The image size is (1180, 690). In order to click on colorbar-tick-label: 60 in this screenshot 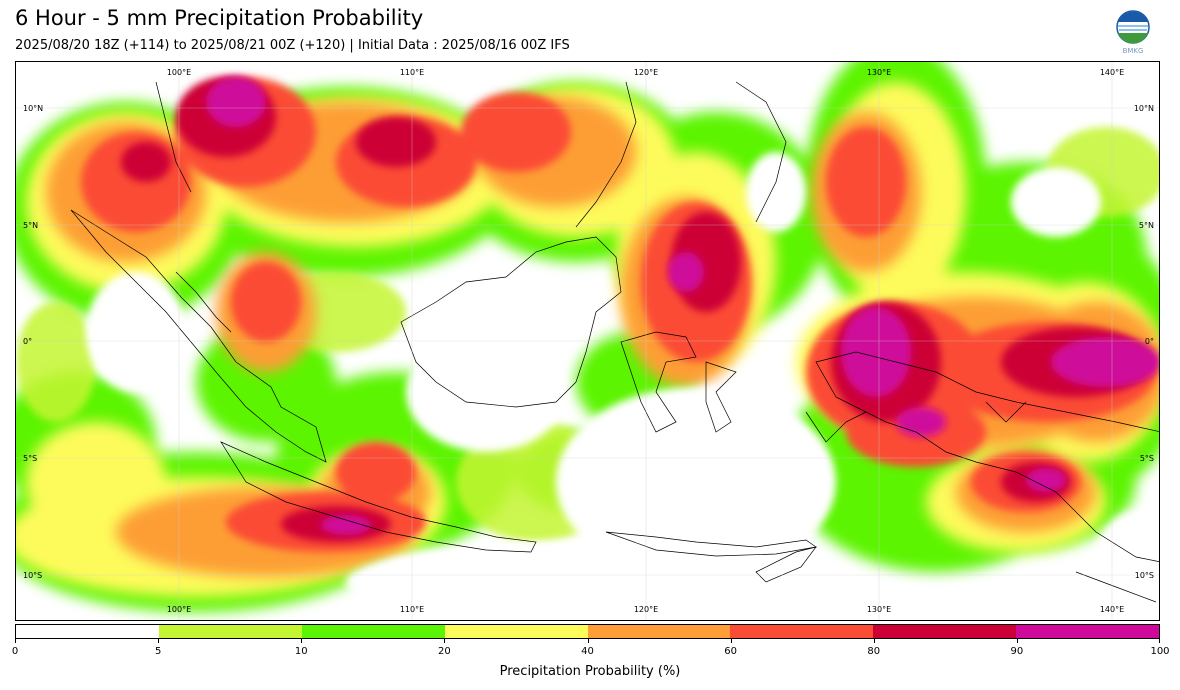, I will do `click(730, 651)`.